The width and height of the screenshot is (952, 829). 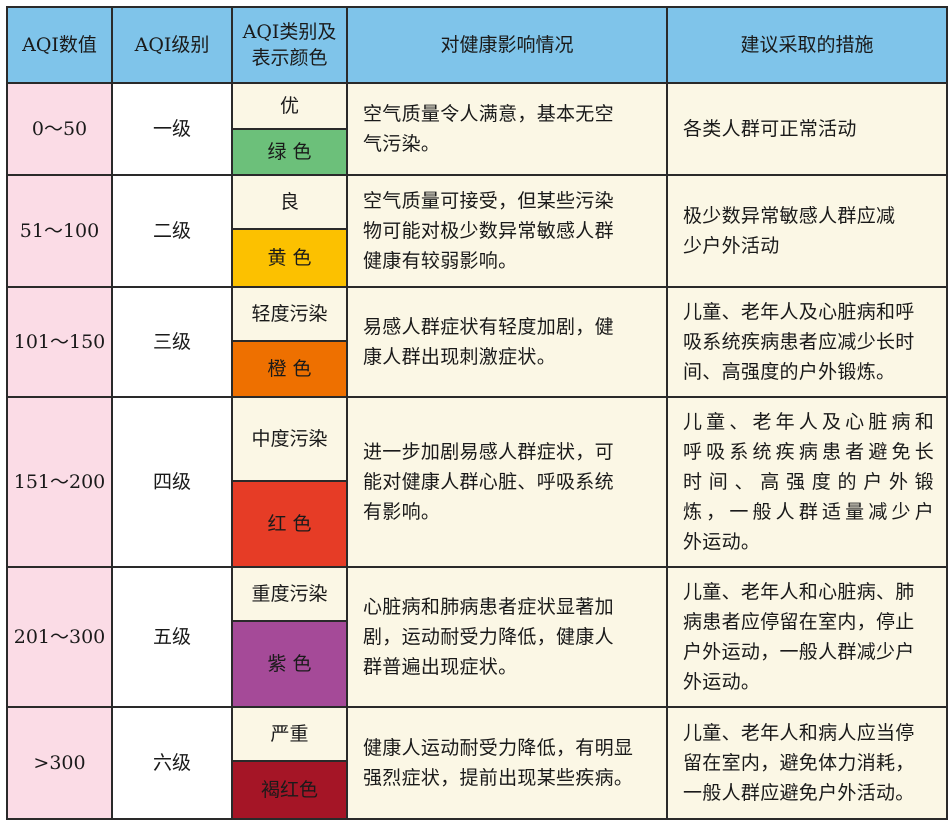 I want to click on health-impact-cell: 空气质量令人满意，基本无空 气污染。, so click(x=507, y=129).